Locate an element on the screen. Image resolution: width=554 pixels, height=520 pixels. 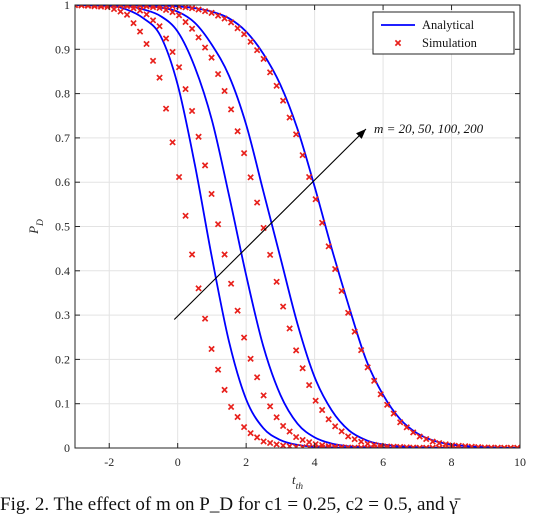
x-tick-label: -2 is located at coordinates (109, 462).